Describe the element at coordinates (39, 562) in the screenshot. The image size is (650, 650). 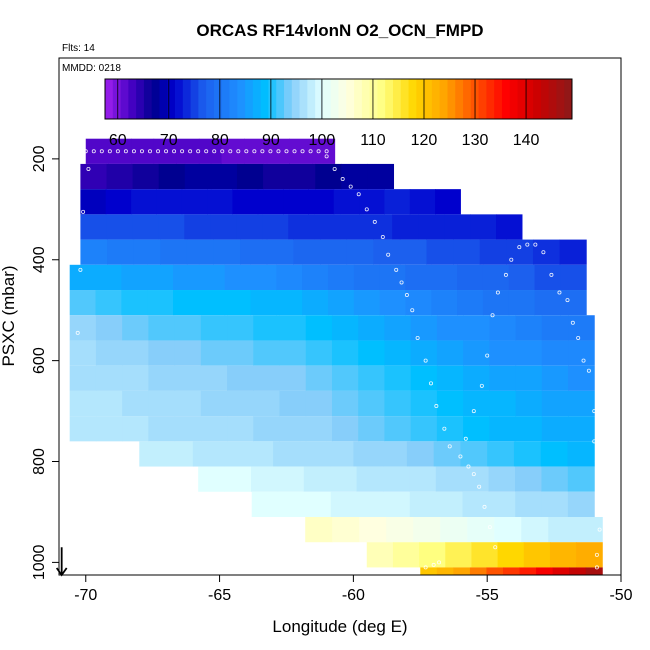
I see `y-tick-label: 1000` at that location.